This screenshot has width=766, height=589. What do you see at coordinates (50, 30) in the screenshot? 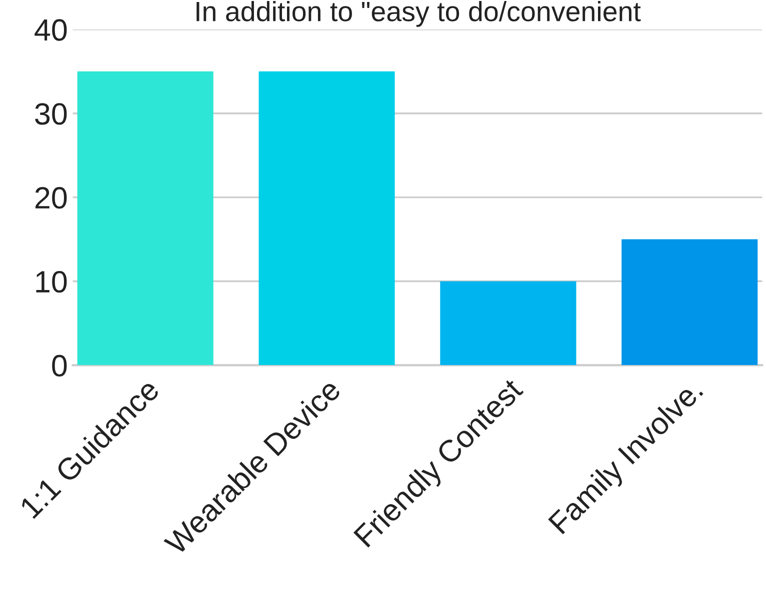
I see `y-tick-label: 40` at bounding box center [50, 30].